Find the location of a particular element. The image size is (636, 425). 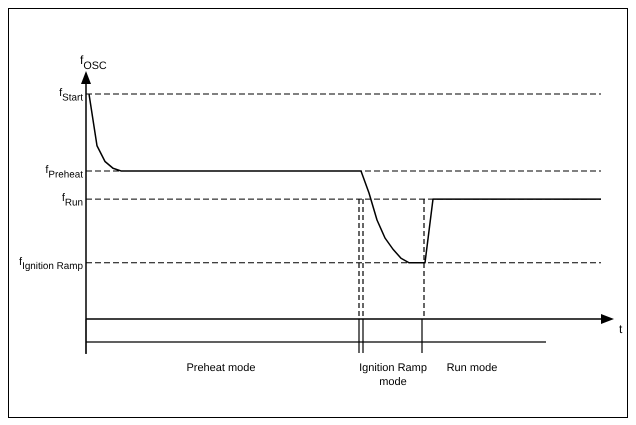

x-axis-title: t is located at coordinates (621, 329).